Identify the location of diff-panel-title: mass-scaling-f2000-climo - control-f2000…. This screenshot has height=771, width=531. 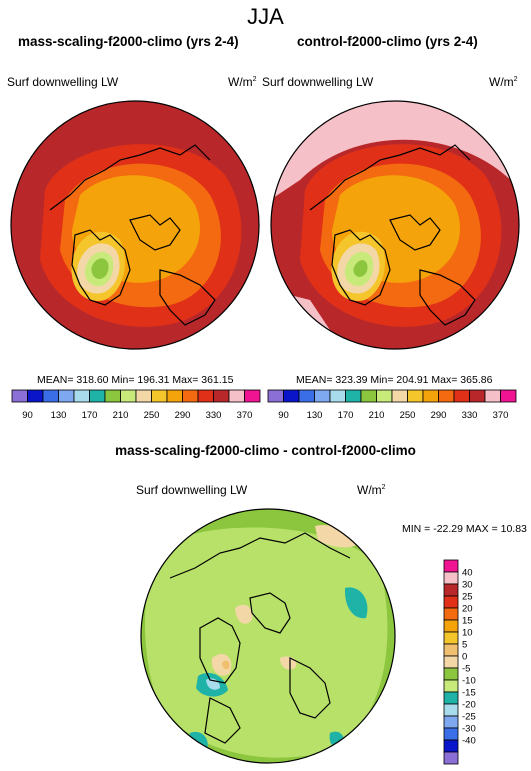
(265, 450).